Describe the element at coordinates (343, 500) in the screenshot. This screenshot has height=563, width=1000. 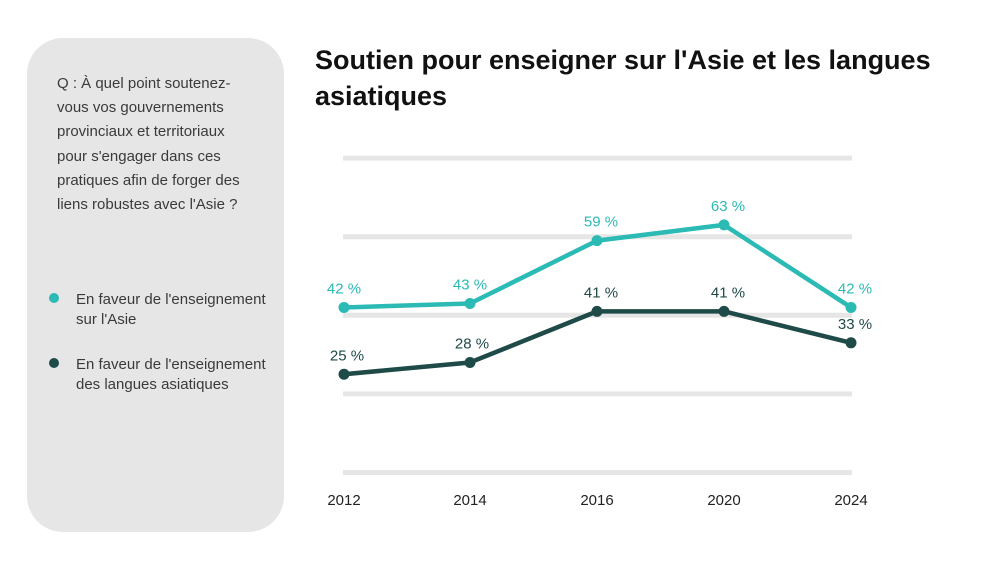
I see `x-tick-label: 2012` at that location.